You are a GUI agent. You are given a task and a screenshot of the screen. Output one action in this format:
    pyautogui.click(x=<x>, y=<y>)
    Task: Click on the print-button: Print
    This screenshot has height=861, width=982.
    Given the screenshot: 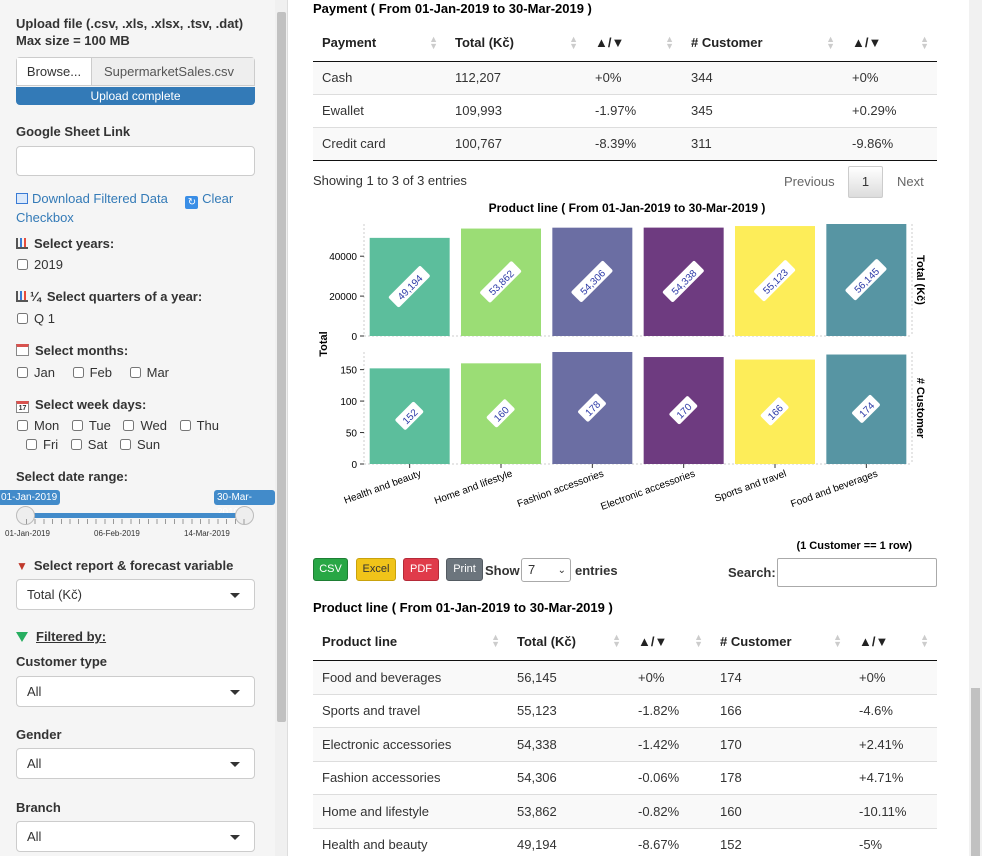 What is the action you would take?
    pyautogui.click(x=464, y=569)
    